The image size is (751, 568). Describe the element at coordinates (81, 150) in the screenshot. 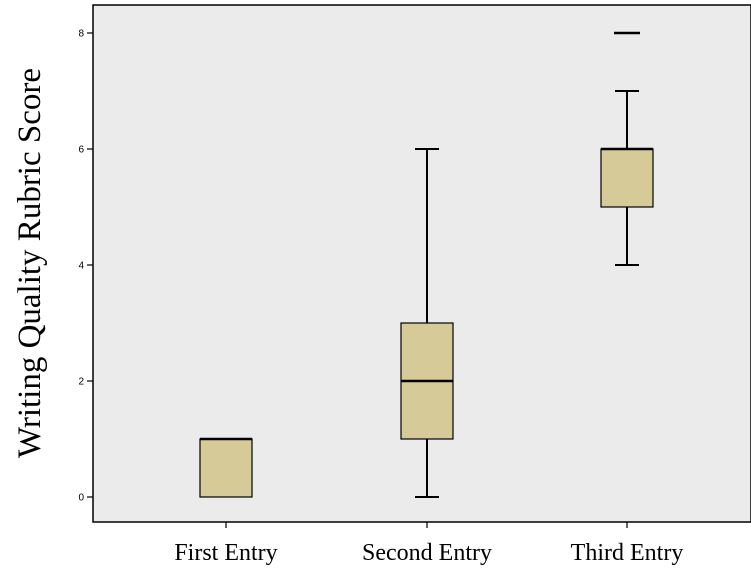

I see `y-tick-label: 6` at that location.